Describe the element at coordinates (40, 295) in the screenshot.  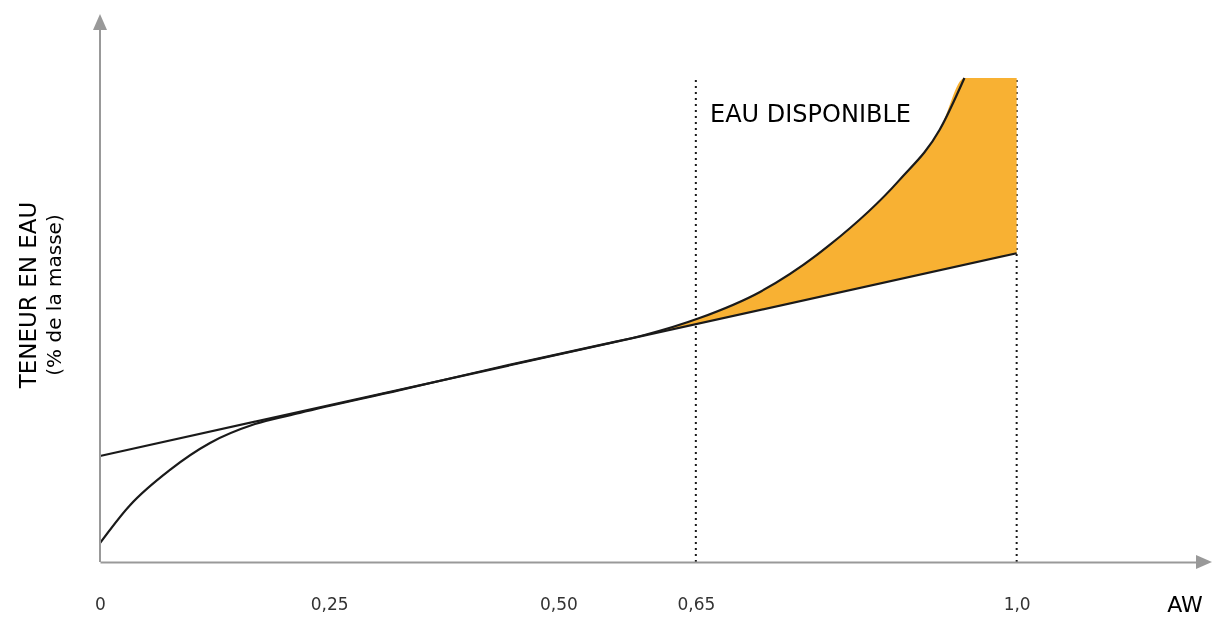
I see `y-axis-title: TENEUR EN EAU (% de la masse)` at that location.